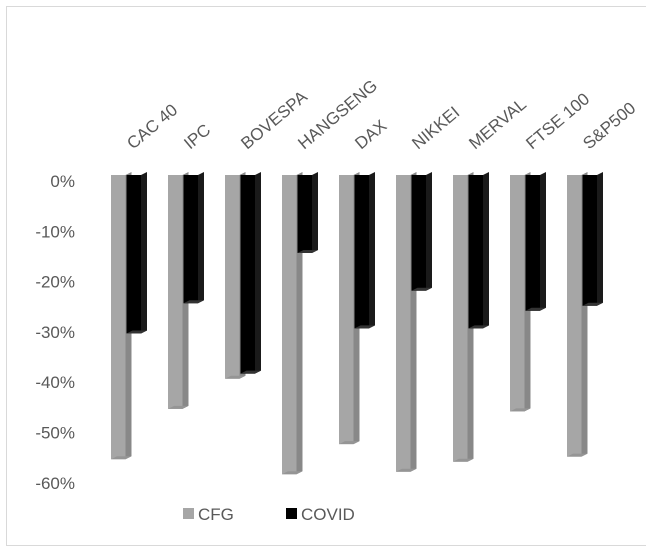 The image size is (646, 546). I want to click on category-label: NIKKEI, so click(435, 128).